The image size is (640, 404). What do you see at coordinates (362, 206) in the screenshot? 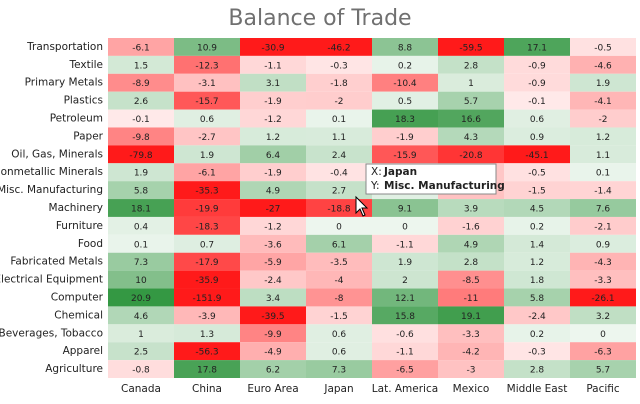
I see `cursor` at bounding box center [362, 206].